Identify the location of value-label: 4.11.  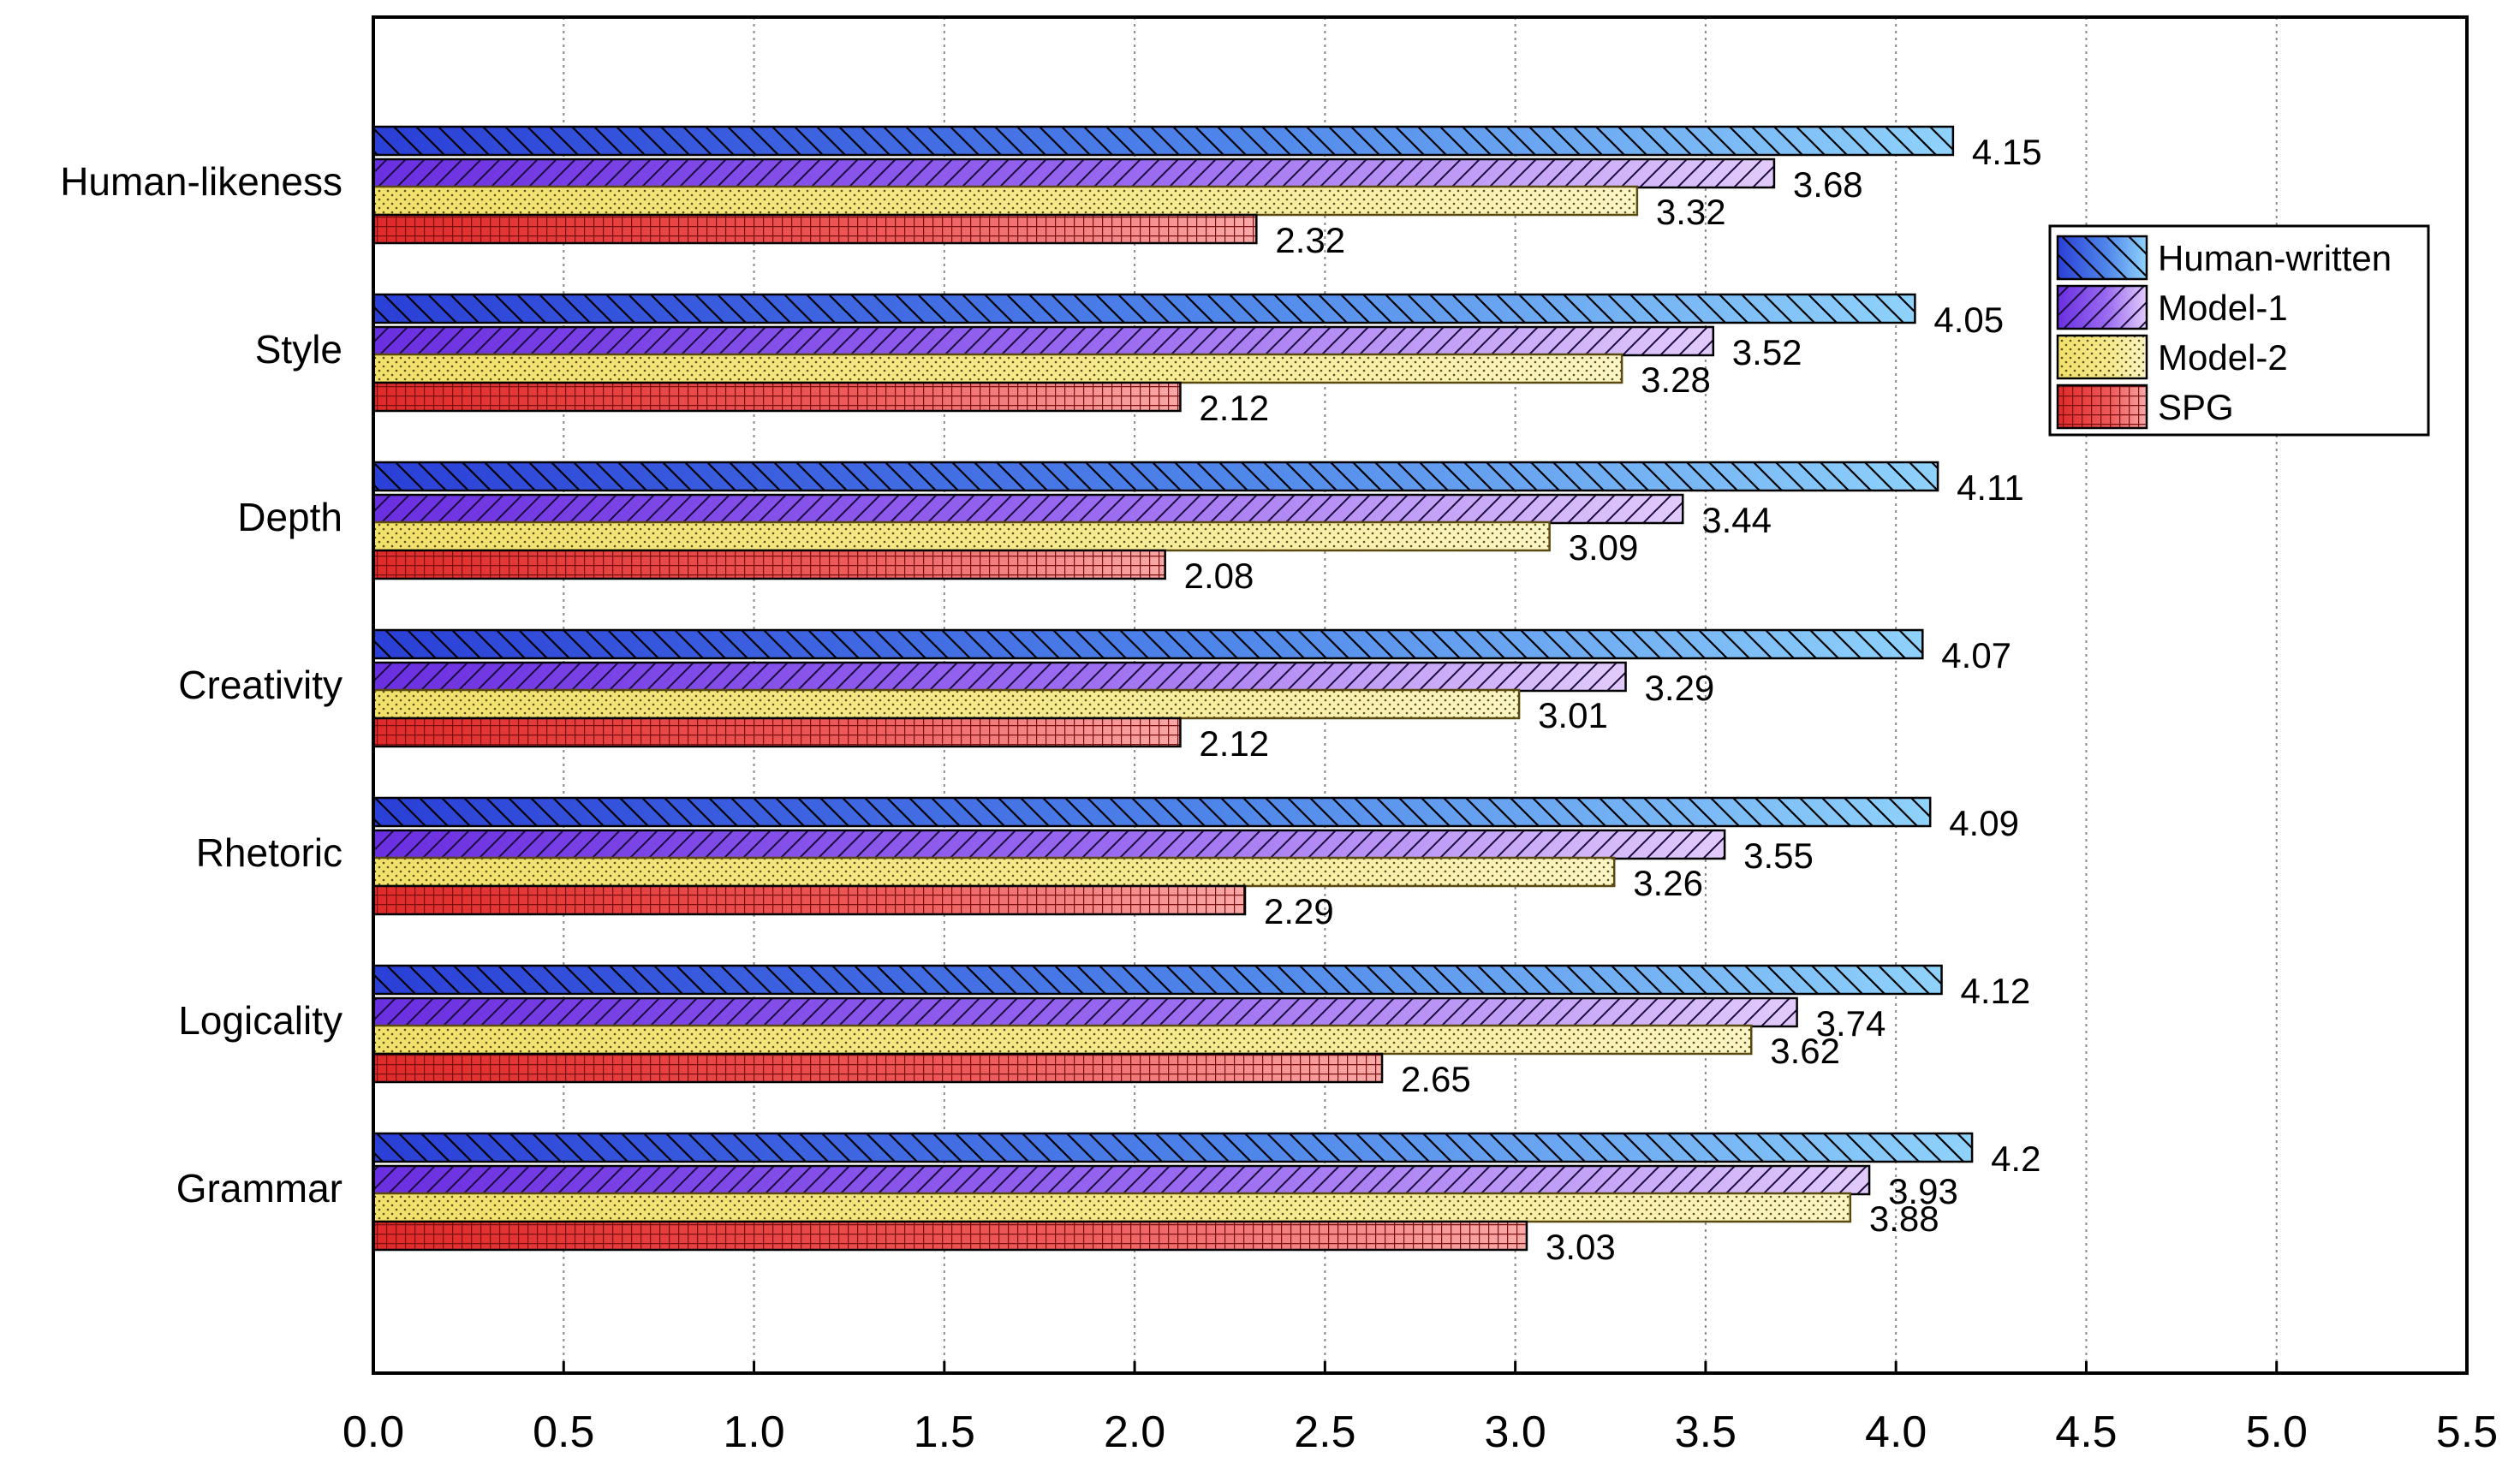
(1990, 488).